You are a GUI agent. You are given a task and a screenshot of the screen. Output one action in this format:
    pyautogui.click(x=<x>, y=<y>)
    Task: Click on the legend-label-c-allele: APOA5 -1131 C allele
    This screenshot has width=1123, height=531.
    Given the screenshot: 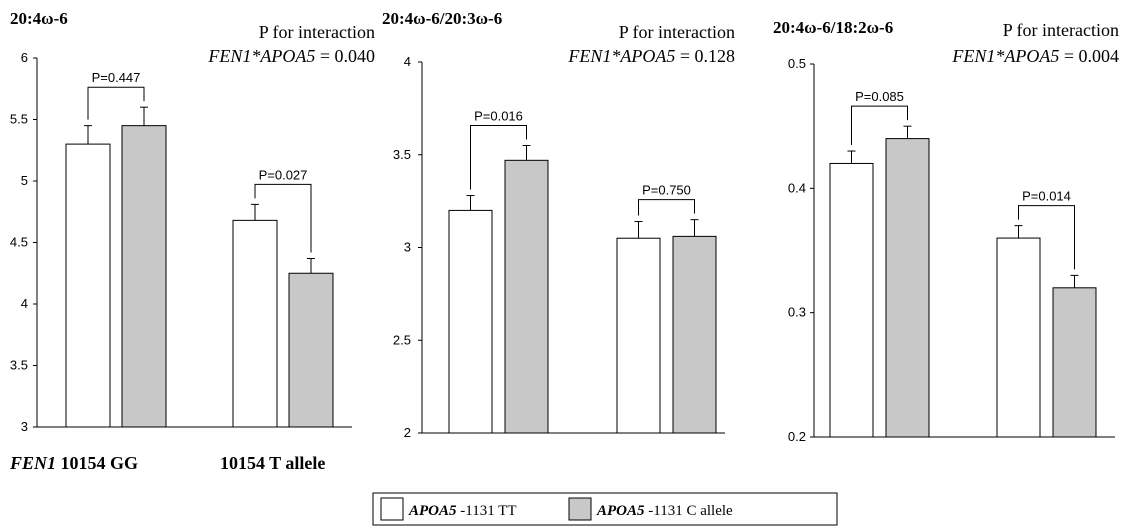 What is the action you would take?
    pyautogui.click(x=664, y=511)
    